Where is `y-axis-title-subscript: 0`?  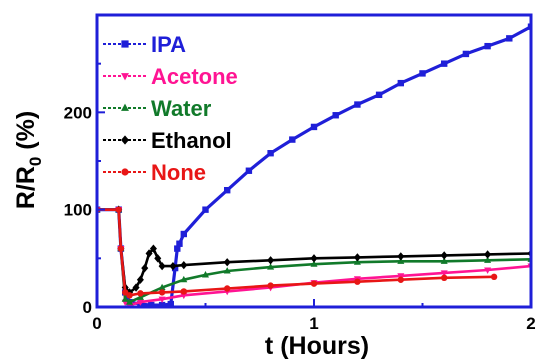
y-axis-title-subscript: 0 is located at coordinates (35, 161).